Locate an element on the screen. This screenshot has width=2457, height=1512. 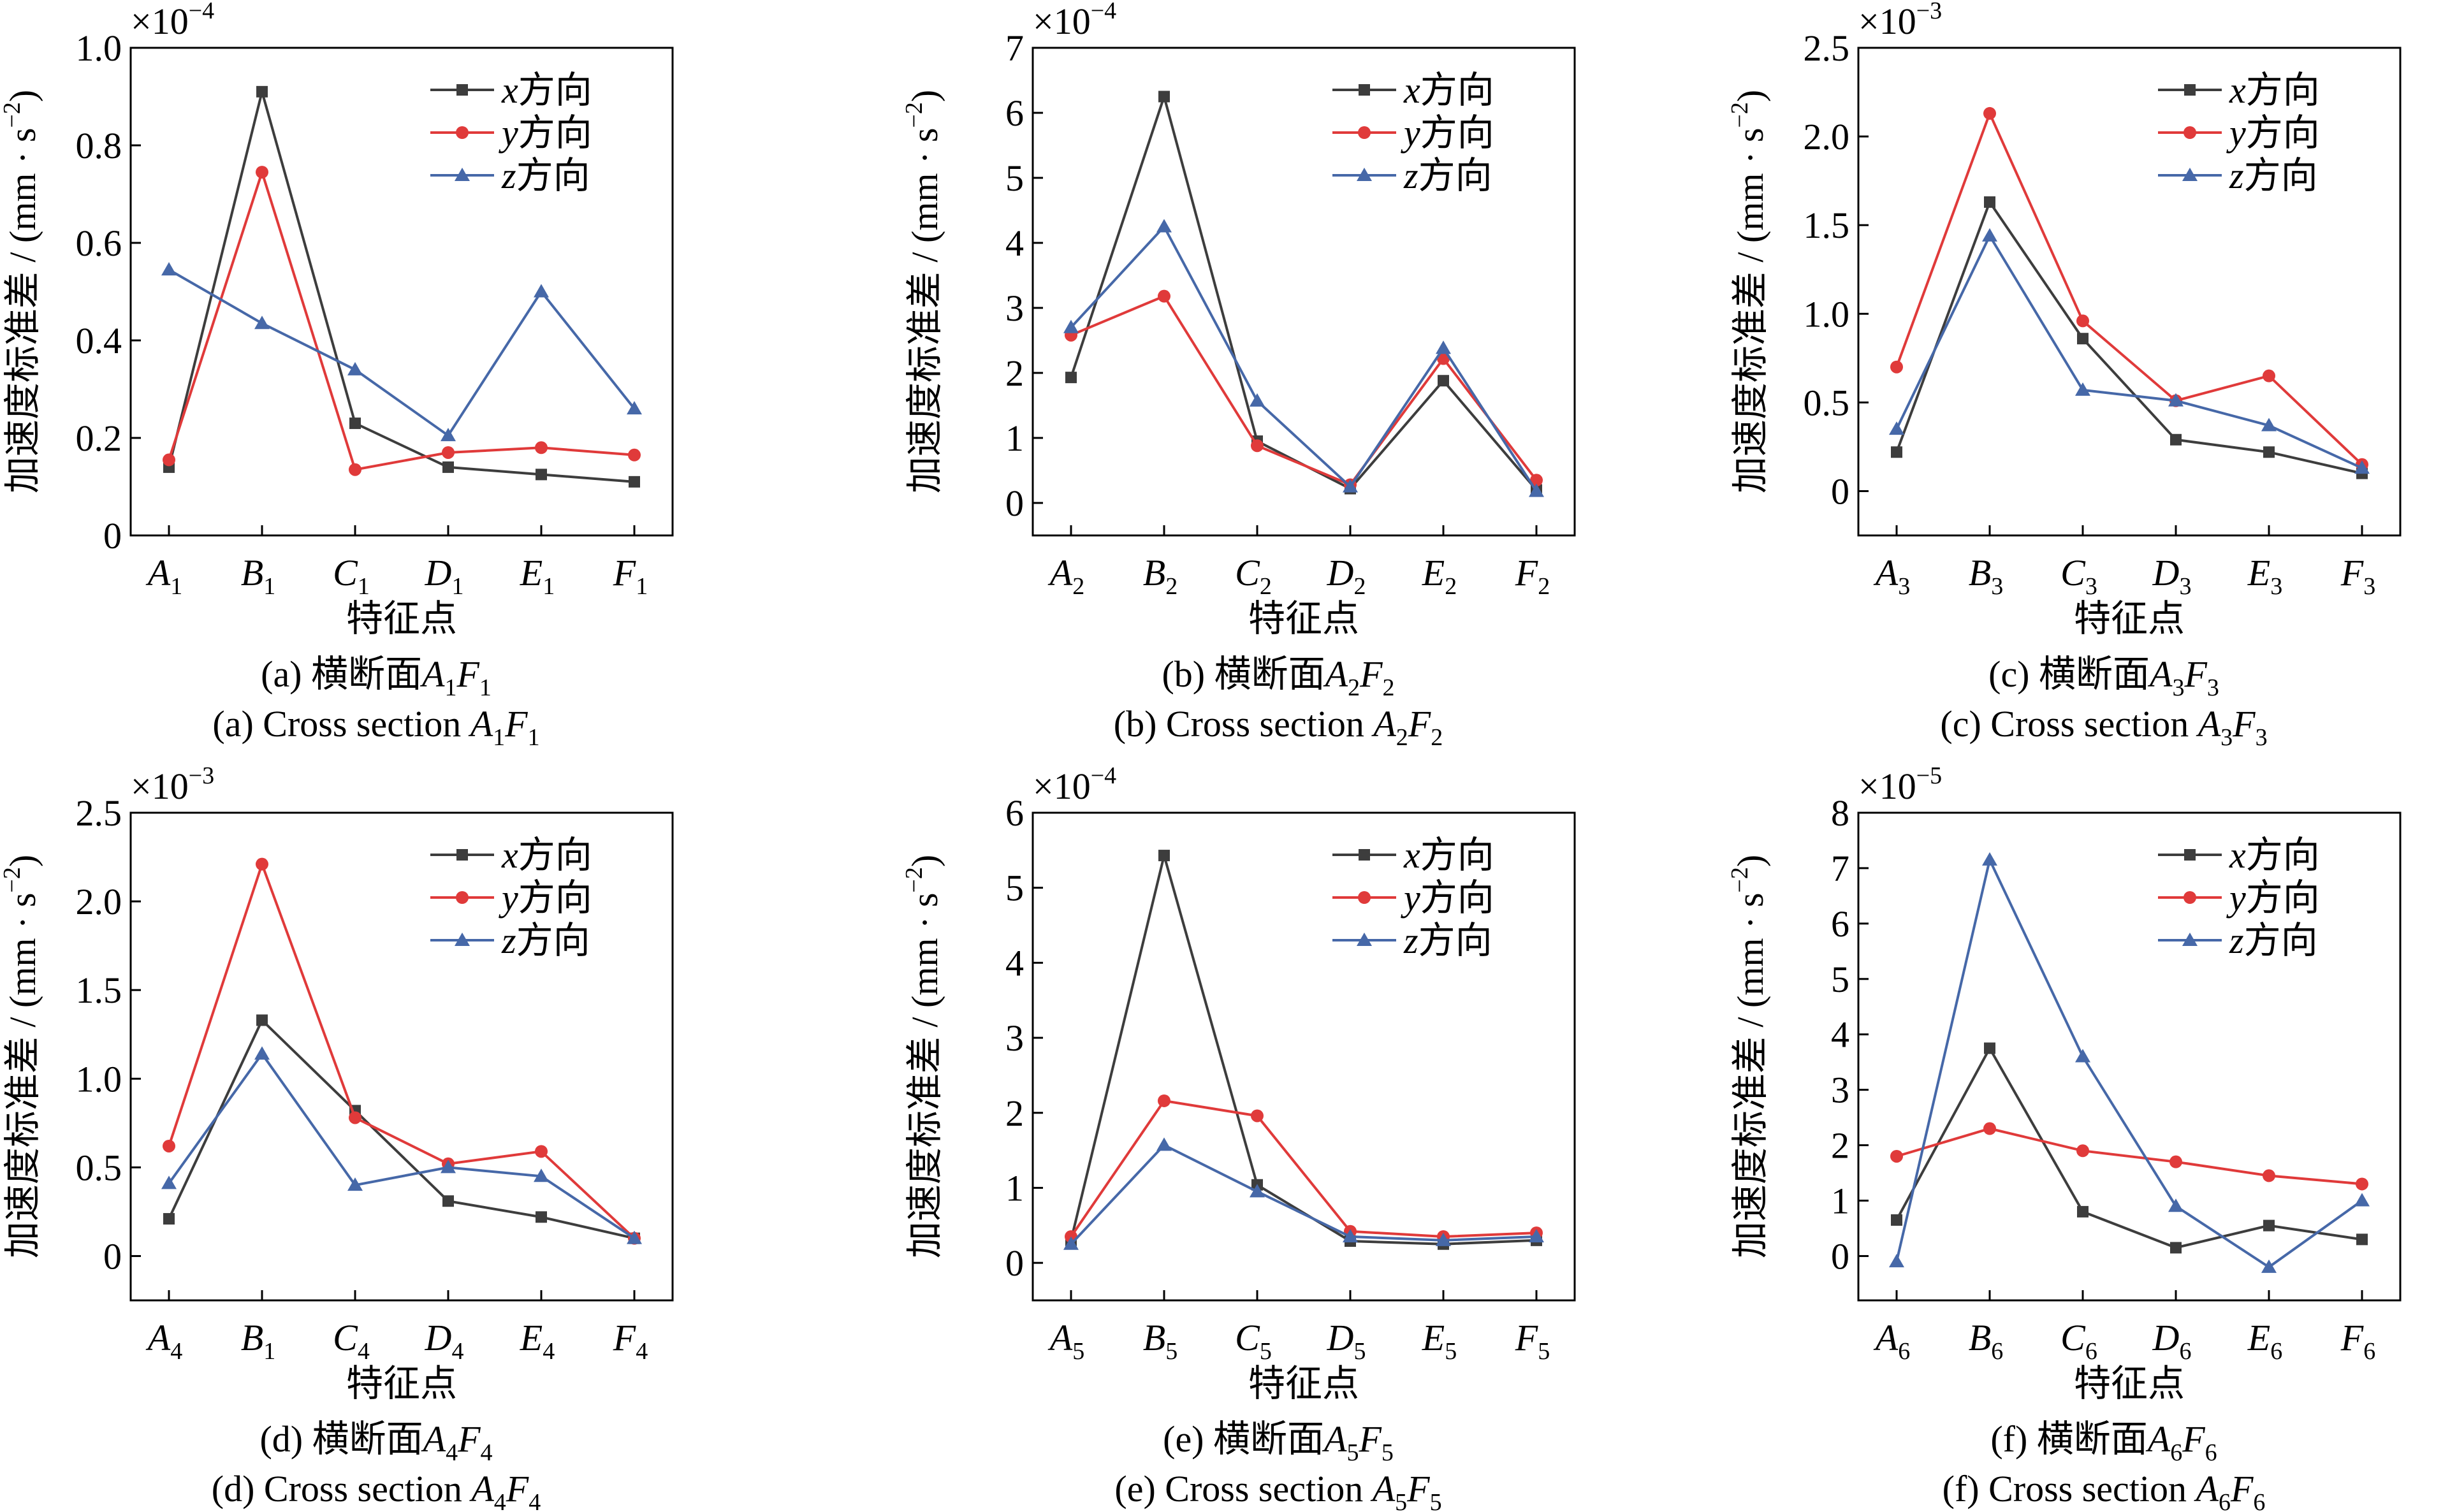
y-tick-label: 1 is located at coordinates (1840, 1201).